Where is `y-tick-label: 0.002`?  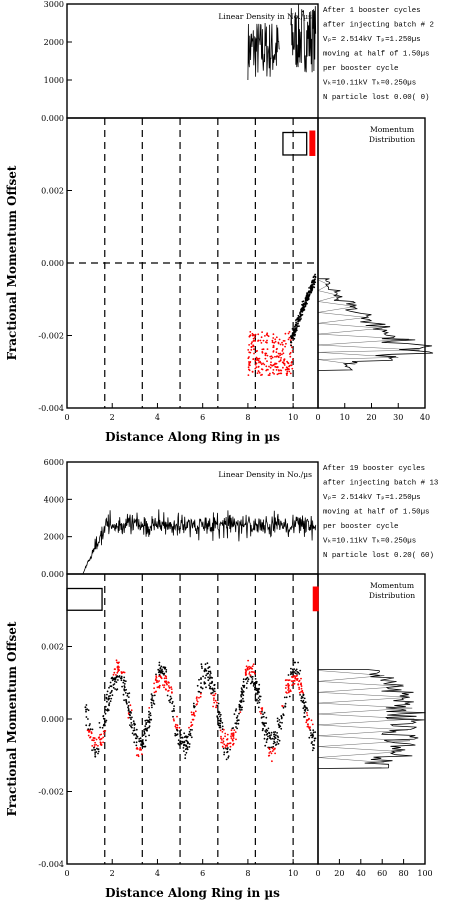
y-tick-label: 0.002 is located at coordinates (52, 191).